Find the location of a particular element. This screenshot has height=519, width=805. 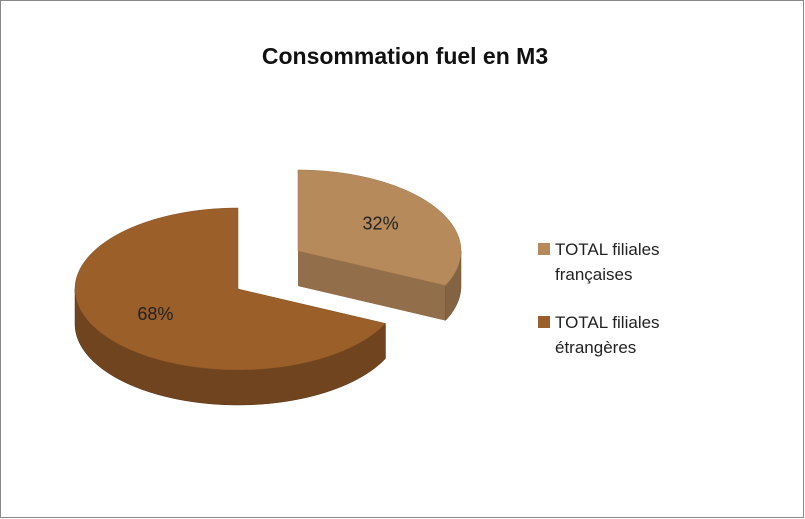

data-label: 32% is located at coordinates (381, 224).